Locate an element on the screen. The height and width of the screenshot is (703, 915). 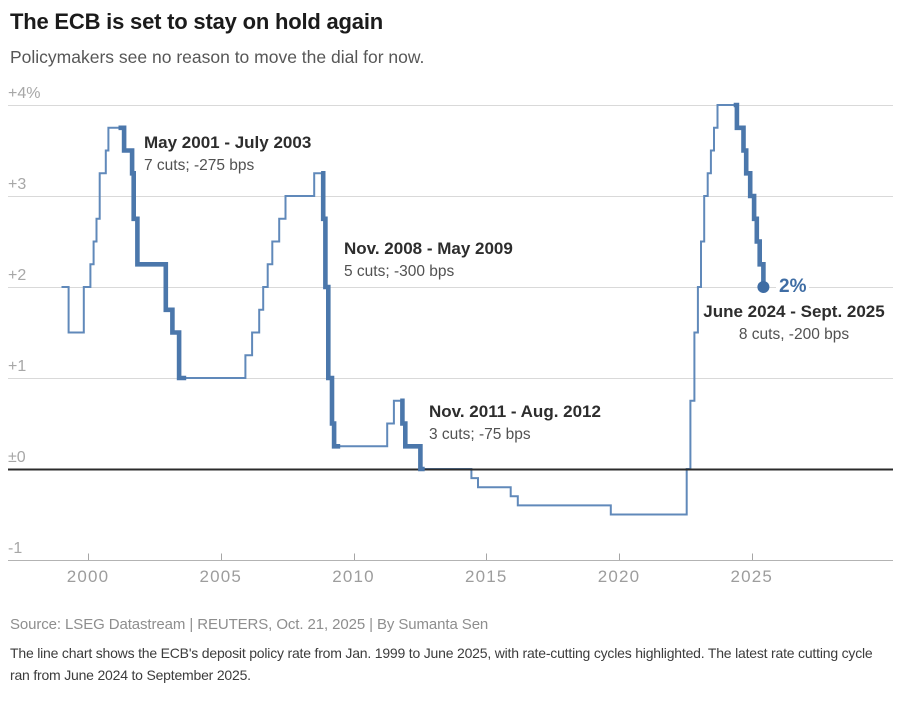
x-axis-label: 2005 is located at coordinates (221, 576).